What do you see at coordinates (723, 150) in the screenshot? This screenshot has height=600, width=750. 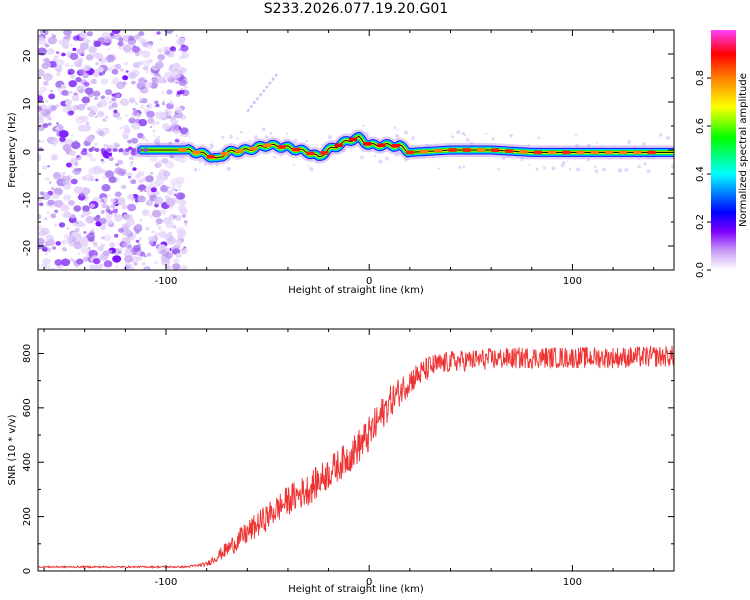 I see `colorbar-gradient` at bounding box center [723, 150].